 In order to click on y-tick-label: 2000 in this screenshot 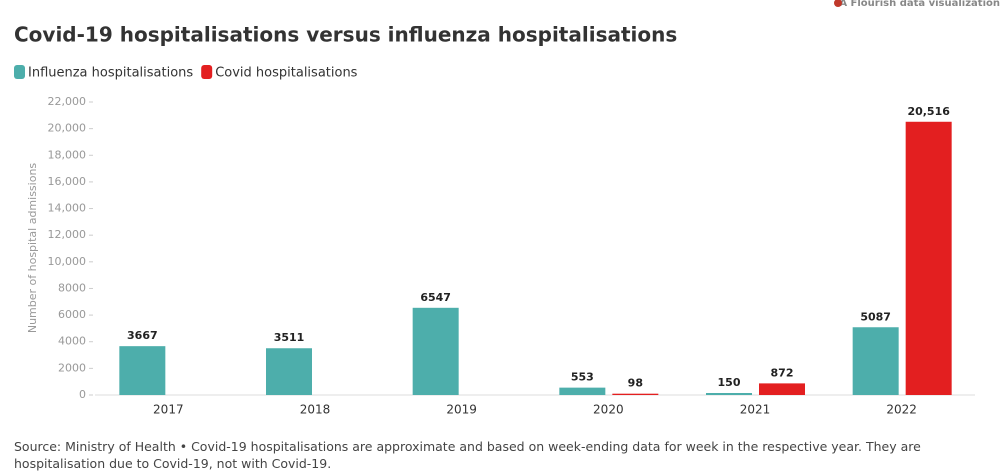, I will do `click(72, 367)`.